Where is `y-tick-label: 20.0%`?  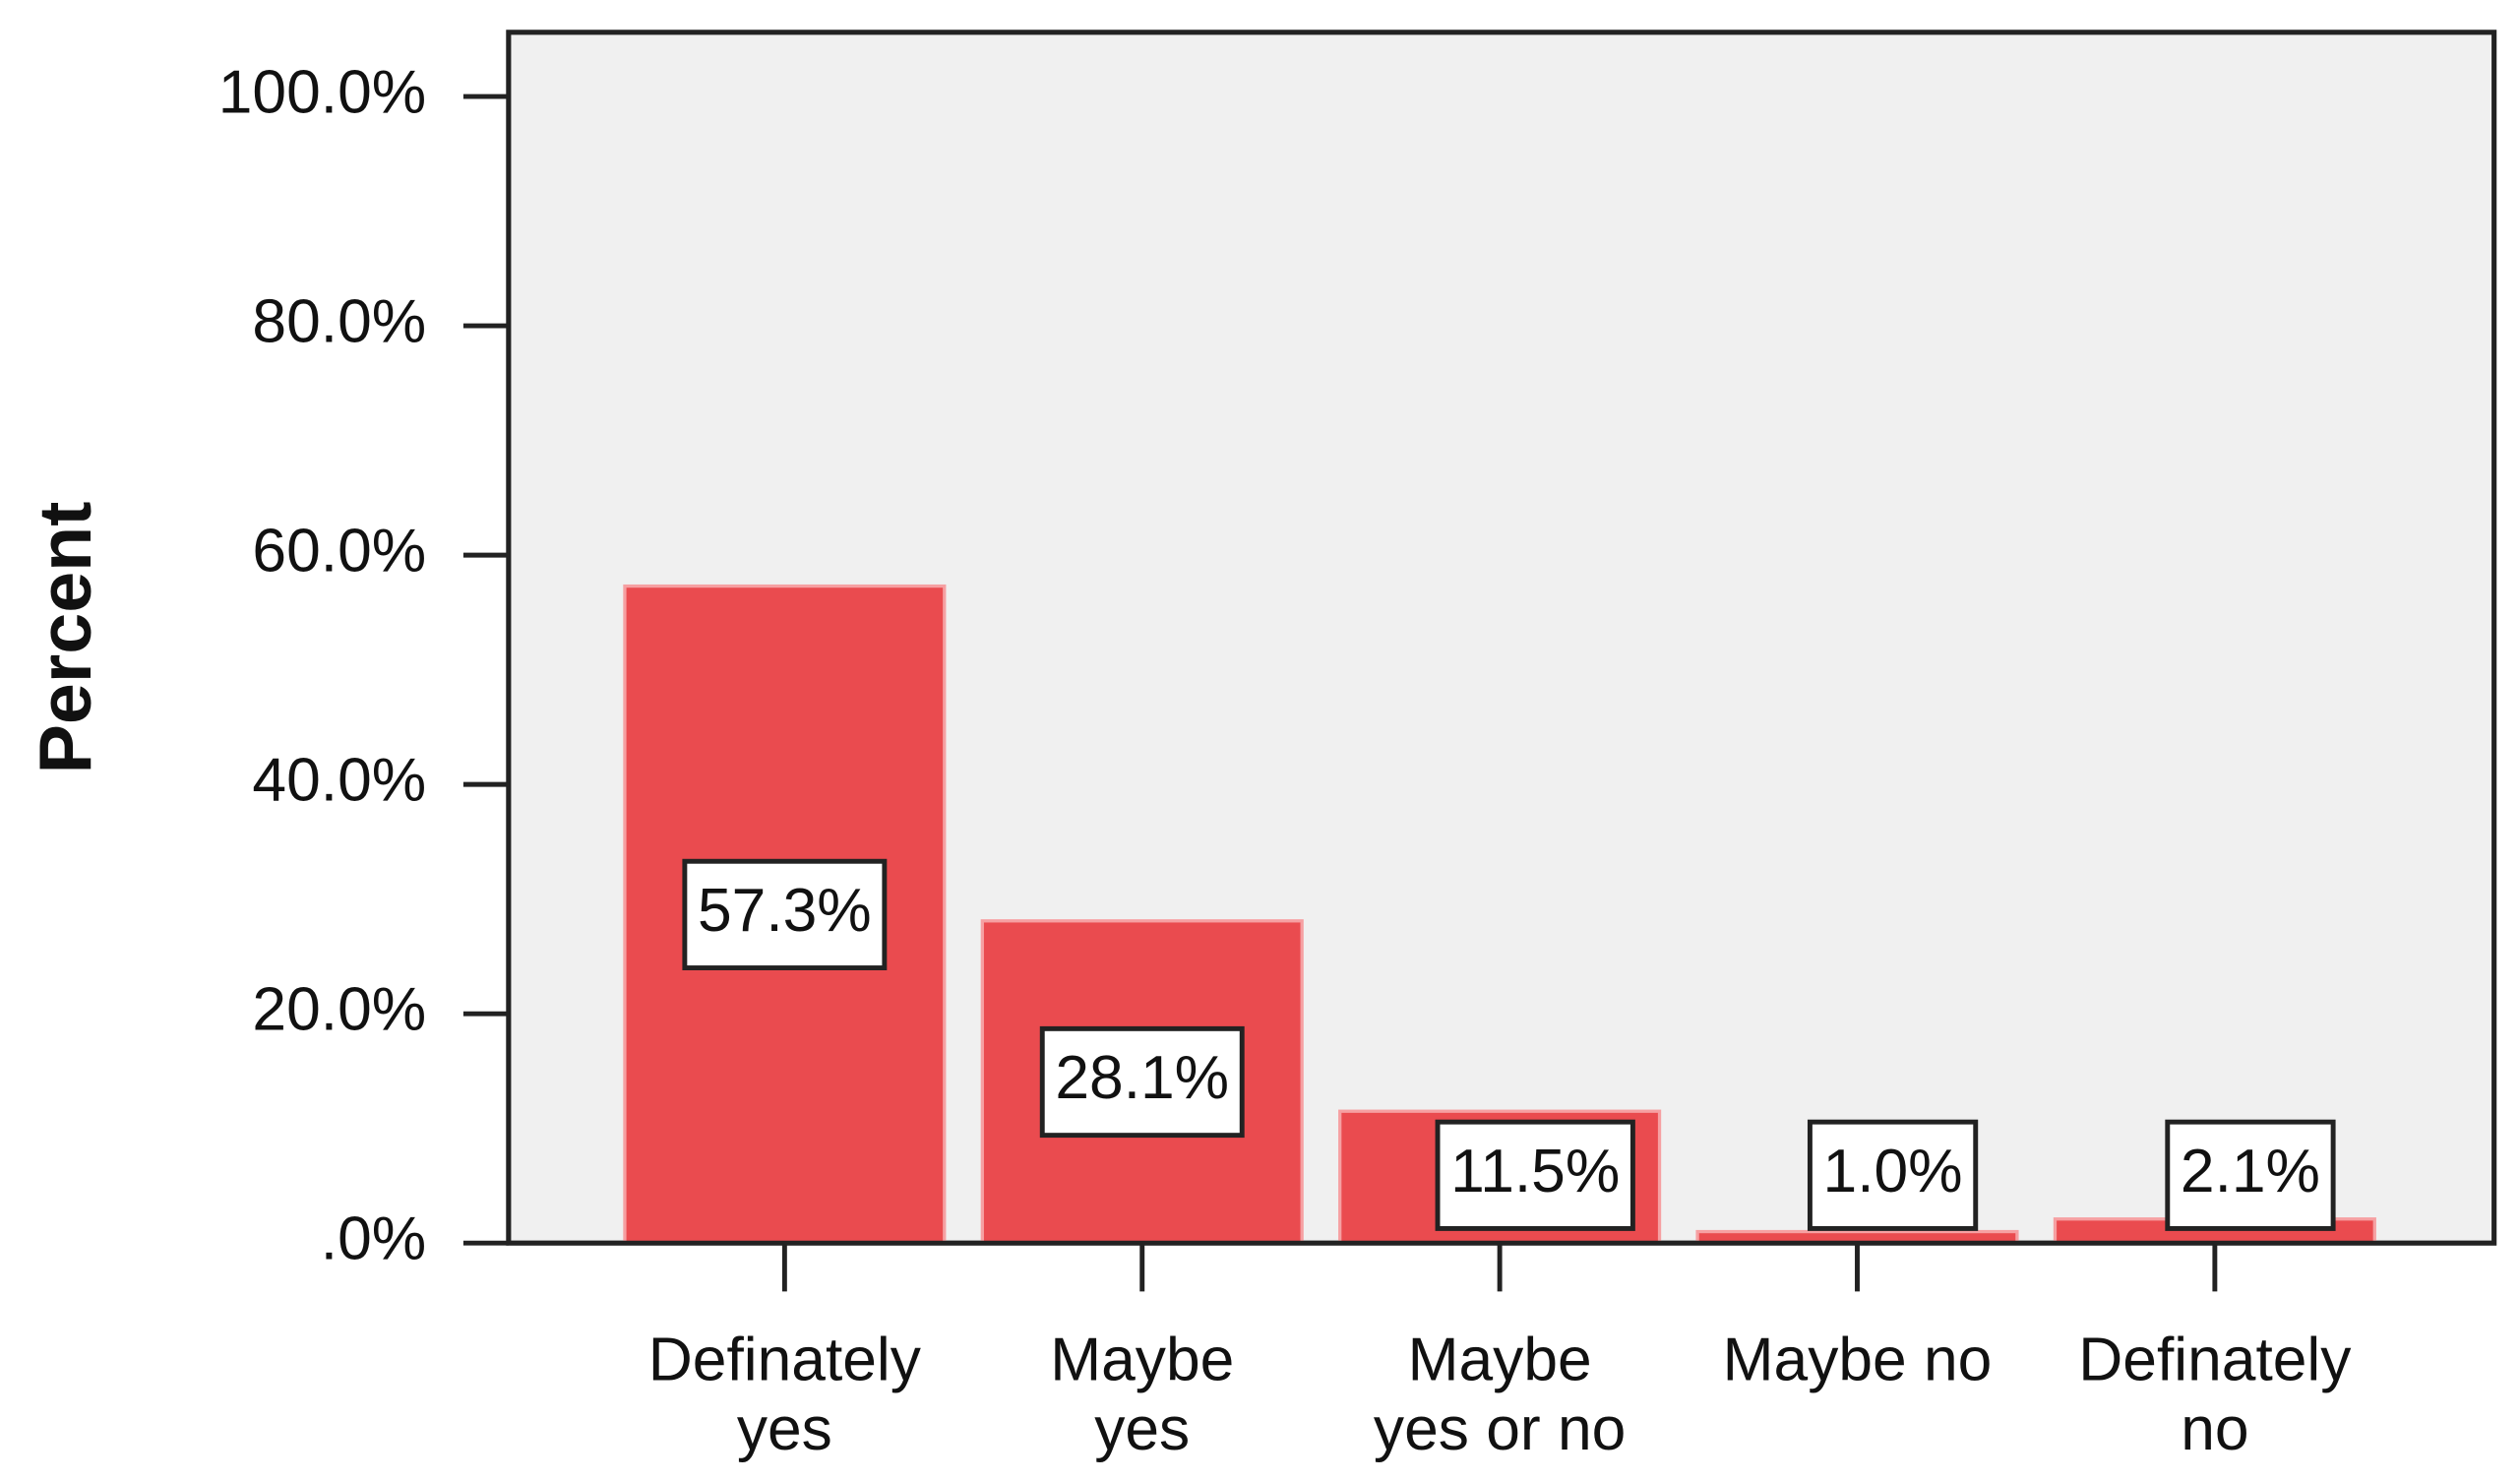
y-tick-label: 20.0% is located at coordinates (339, 1010).